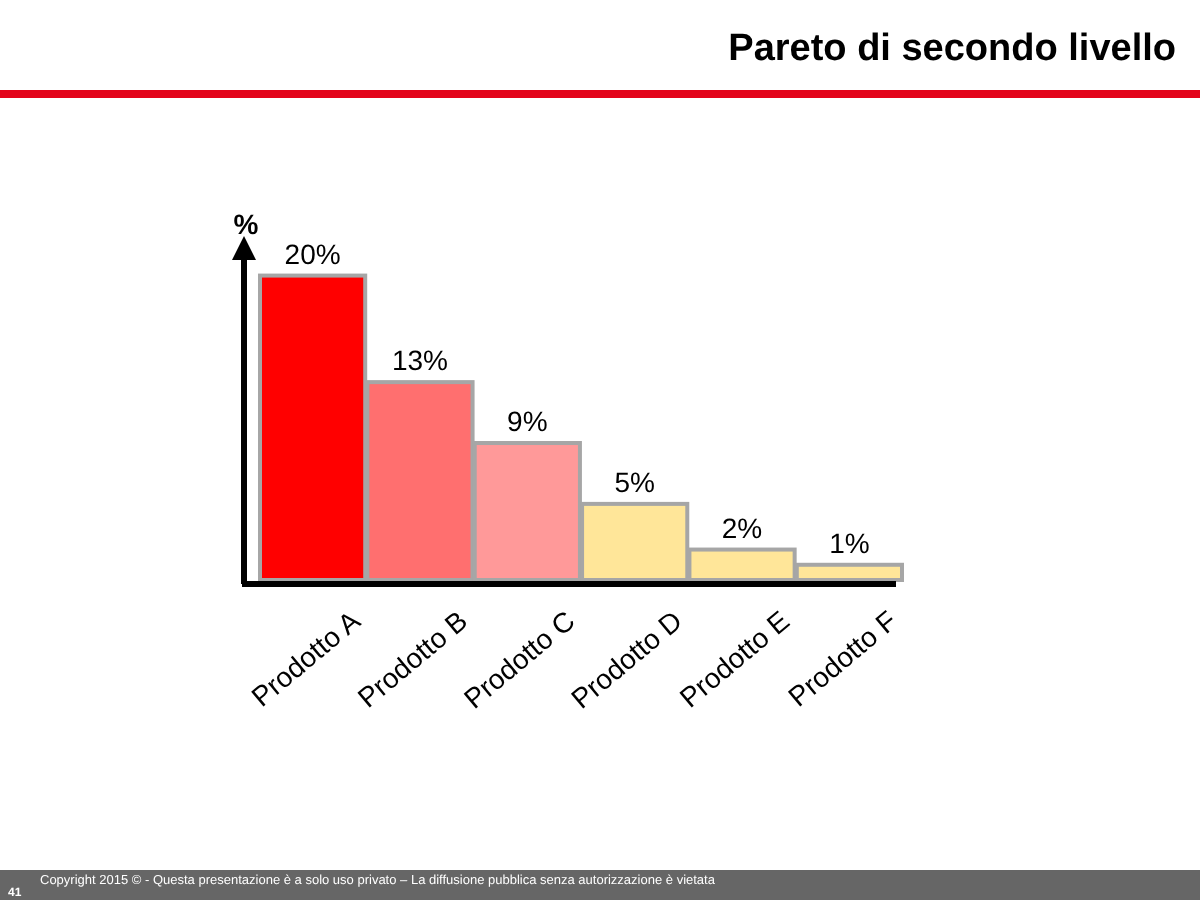 Image resolution: width=1200 pixels, height=900 pixels. I want to click on data-label: 5%, so click(634, 481).